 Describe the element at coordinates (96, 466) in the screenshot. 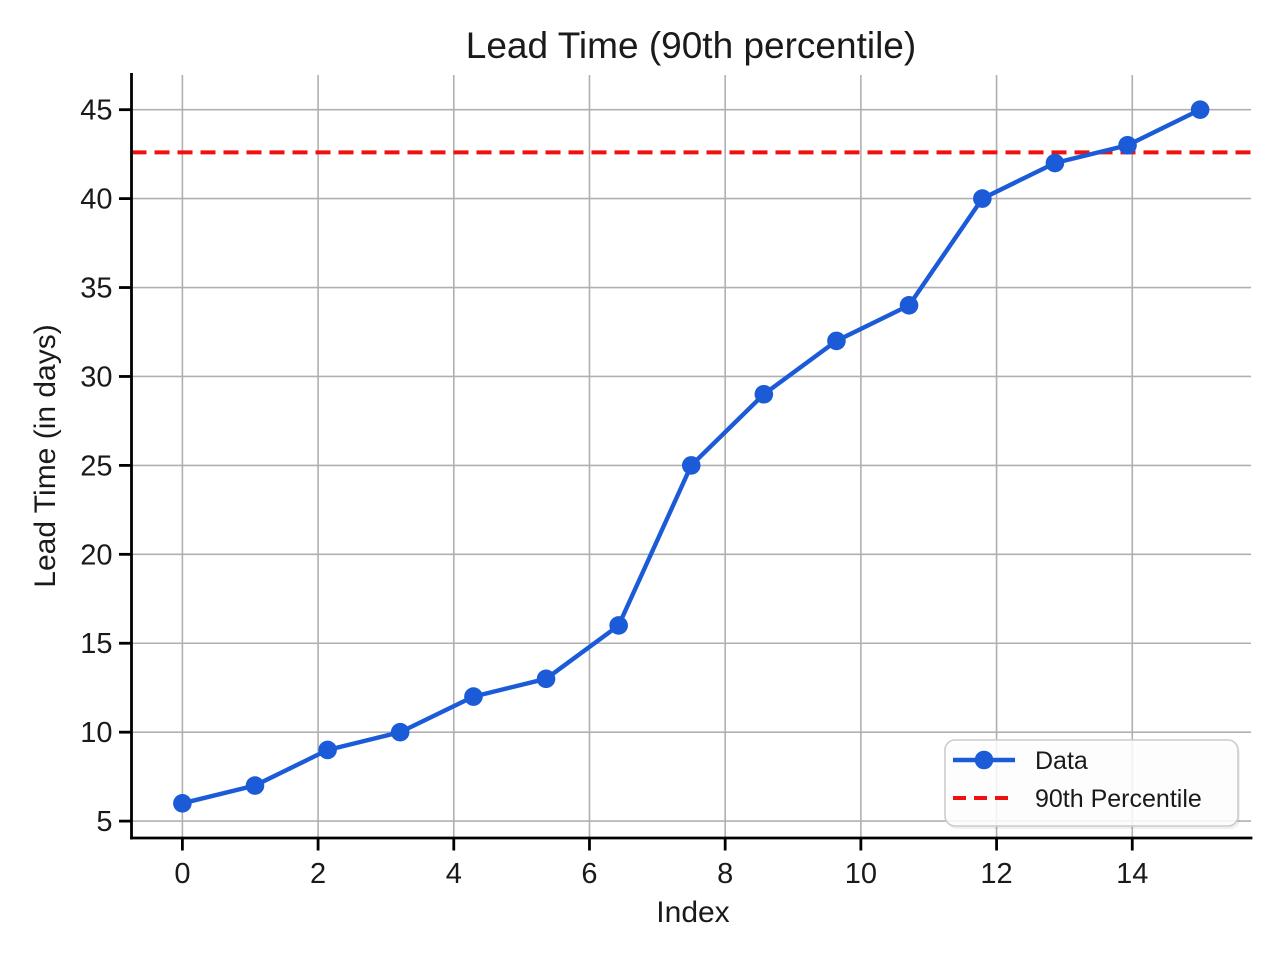

I see `y-tick-label: 25` at that location.